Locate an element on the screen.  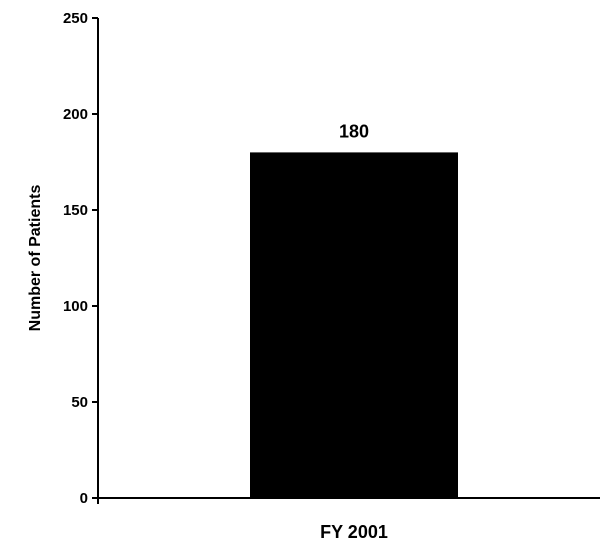
data-labels: 180 is located at coordinates (354, 131).